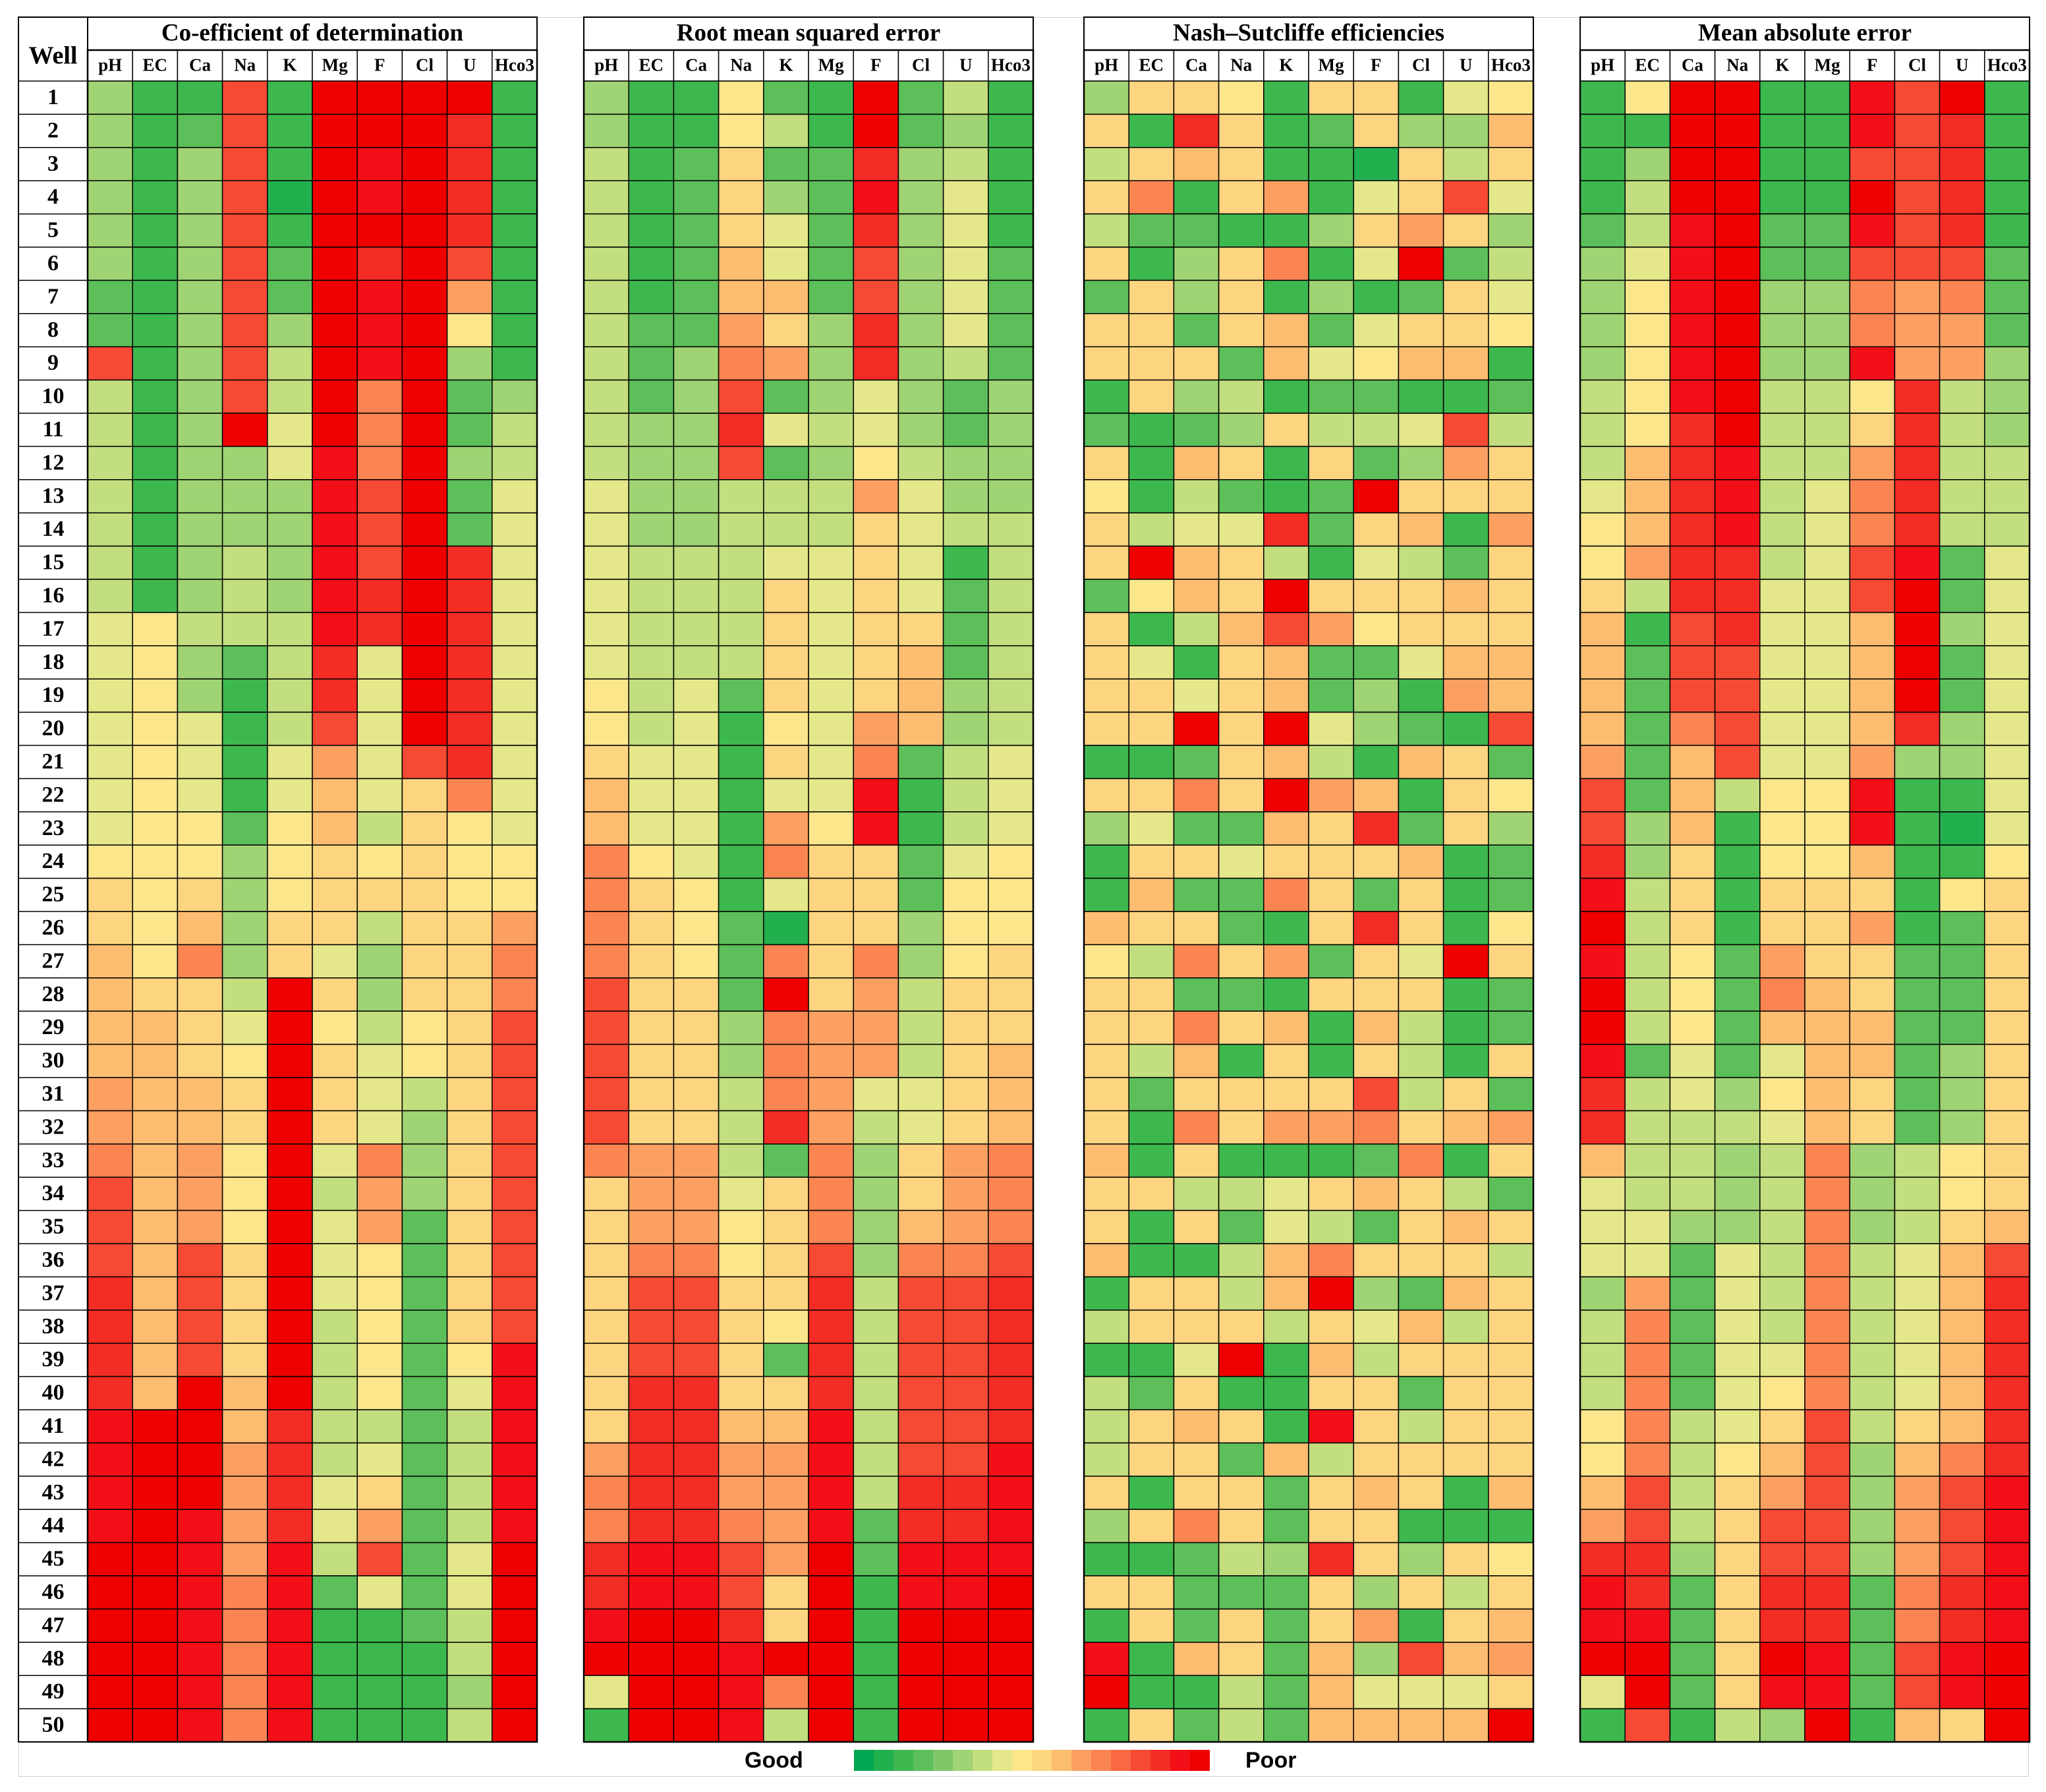 Image resolution: width=2046 pixels, height=1792 pixels. I want to click on well-label: 19, so click(53, 695).